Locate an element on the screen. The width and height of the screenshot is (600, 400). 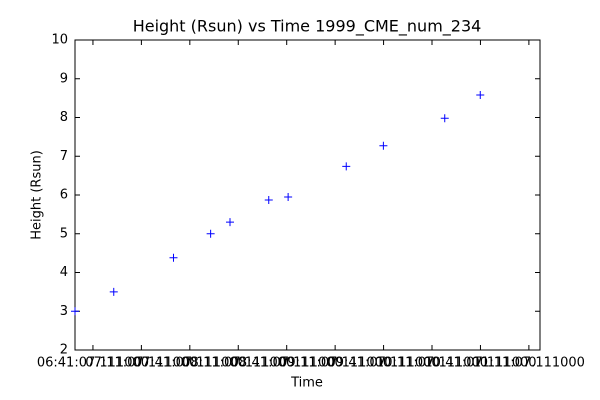
y-axis-label: Height (Rsun) is located at coordinates (37, 195).